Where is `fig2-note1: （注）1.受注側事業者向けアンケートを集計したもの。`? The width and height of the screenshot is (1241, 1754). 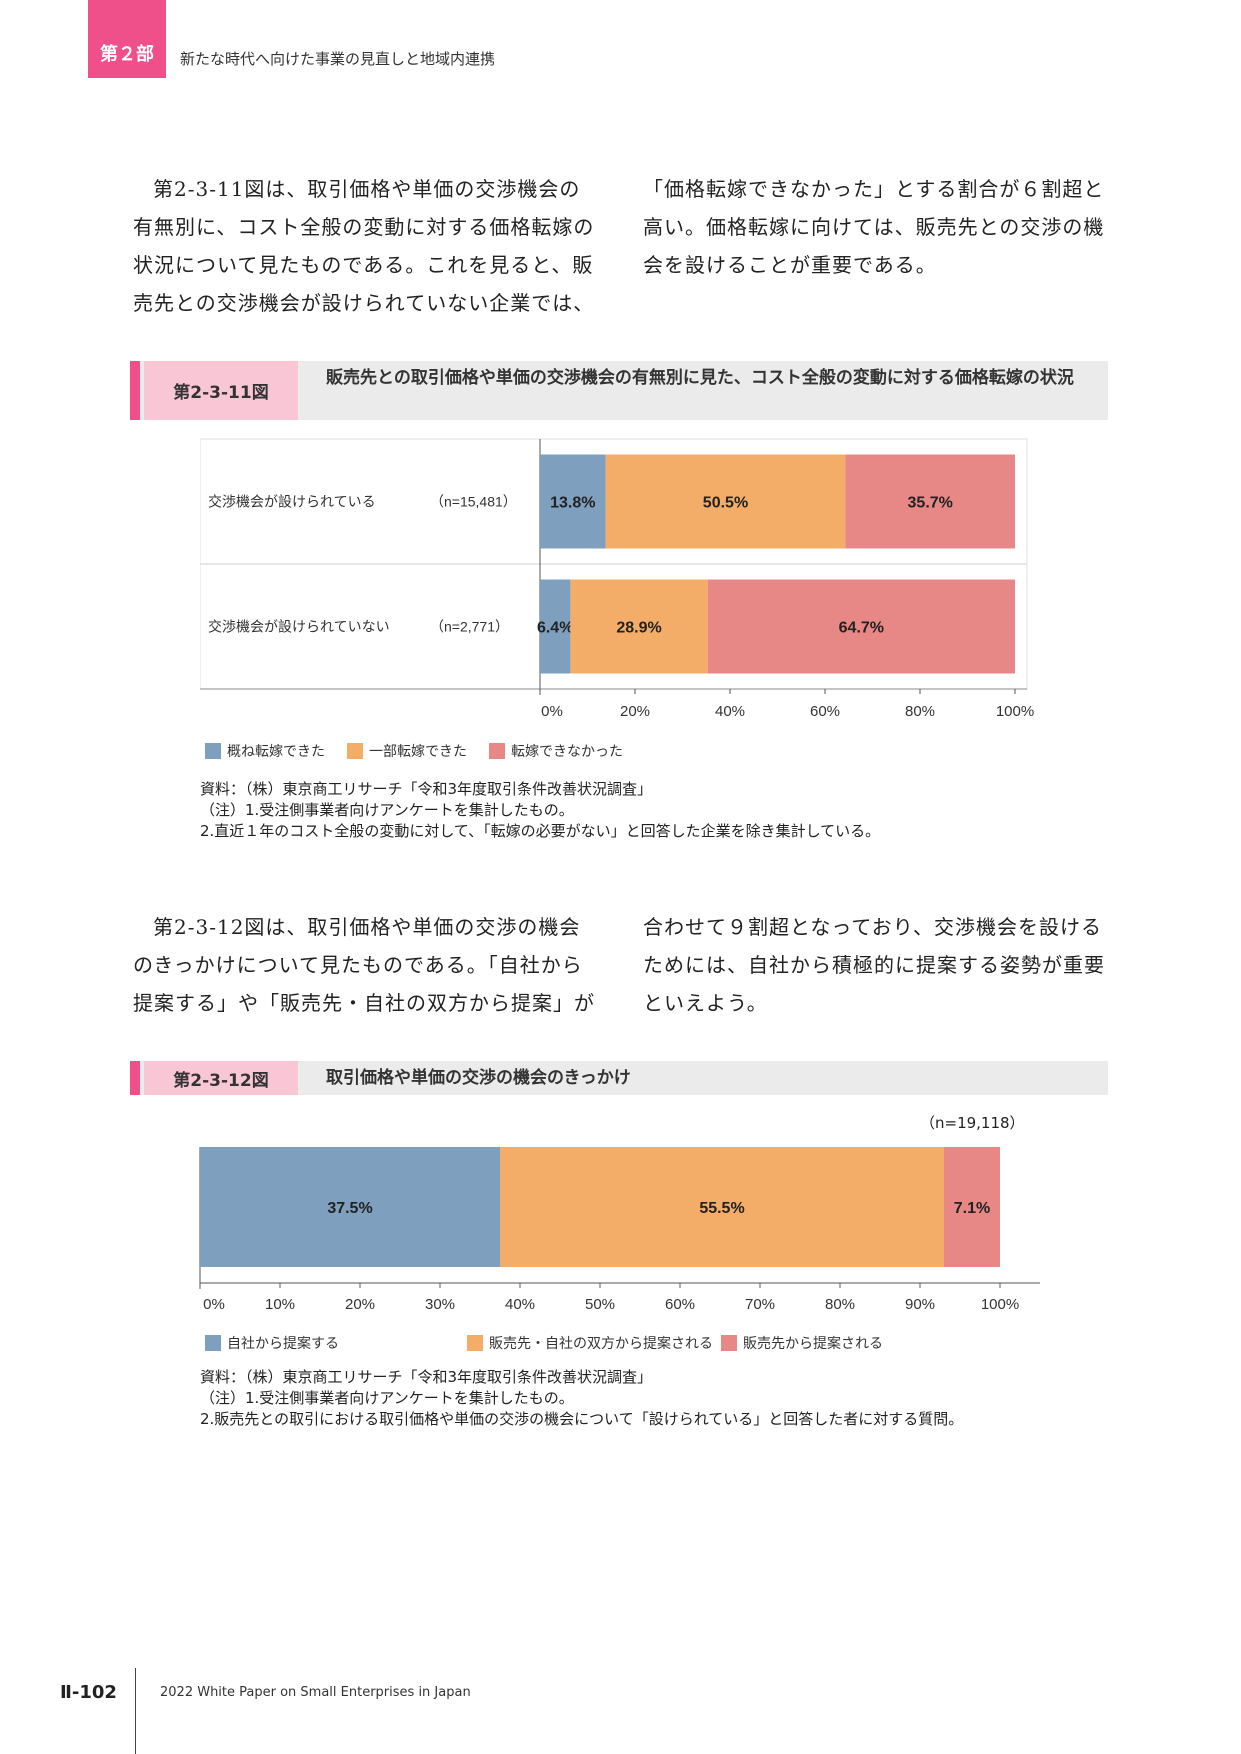 fig2-note1: （注）1.受注側事業者向けアンケートを集計したもの。 is located at coordinates (387, 1398).